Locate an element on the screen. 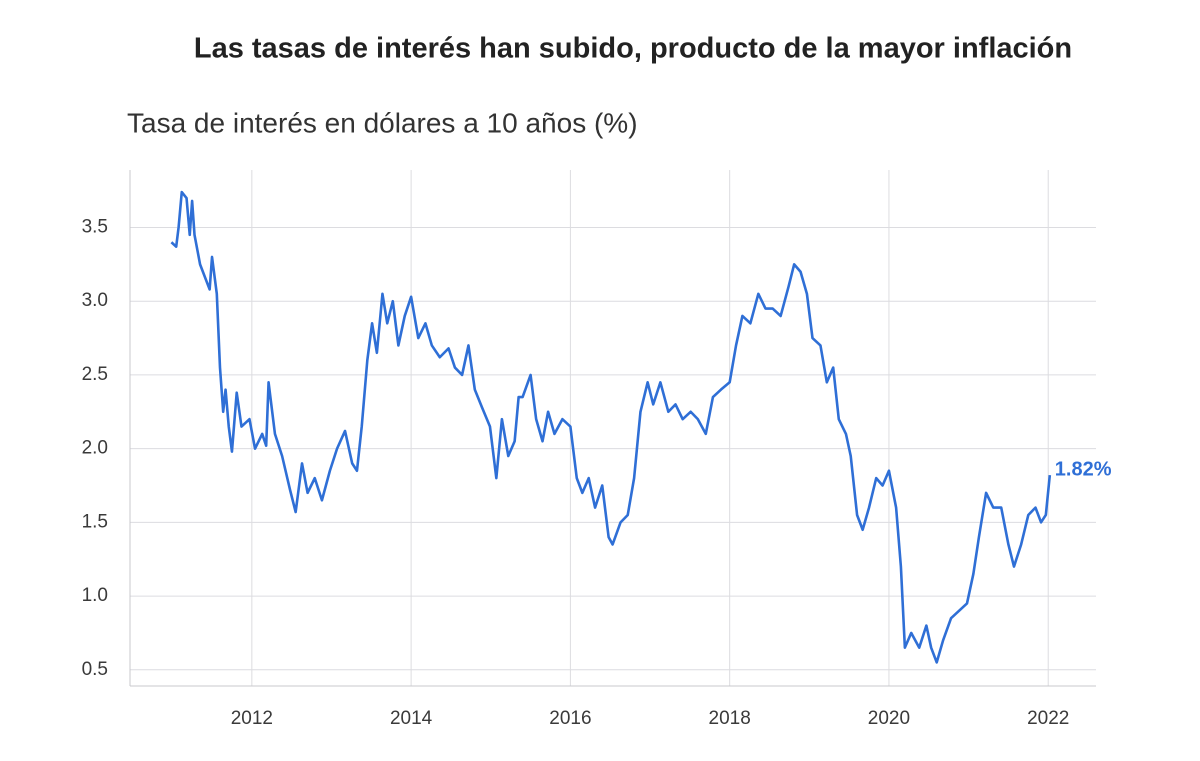 The image size is (1200, 761). y-tick-label: 0.5 is located at coordinates (95, 669).